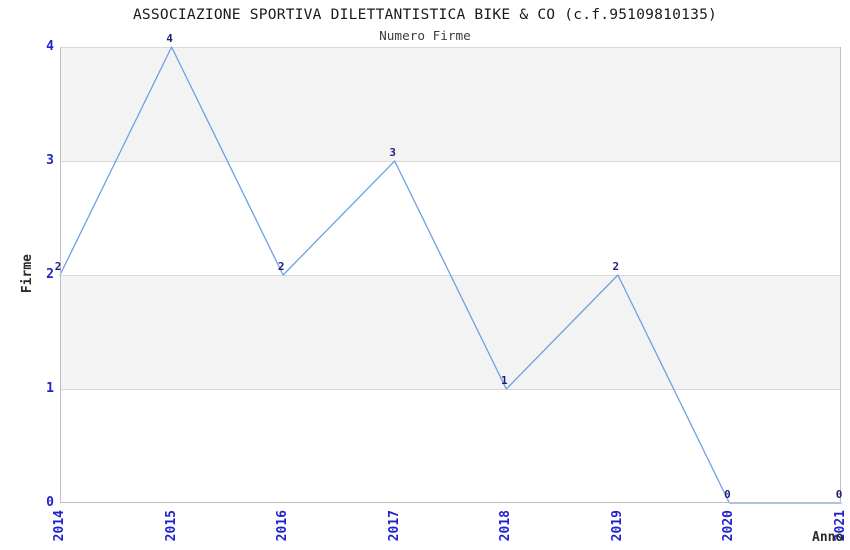 The height and width of the screenshot is (550, 850). I want to click on y-axis-title: Firme, so click(27, 274).